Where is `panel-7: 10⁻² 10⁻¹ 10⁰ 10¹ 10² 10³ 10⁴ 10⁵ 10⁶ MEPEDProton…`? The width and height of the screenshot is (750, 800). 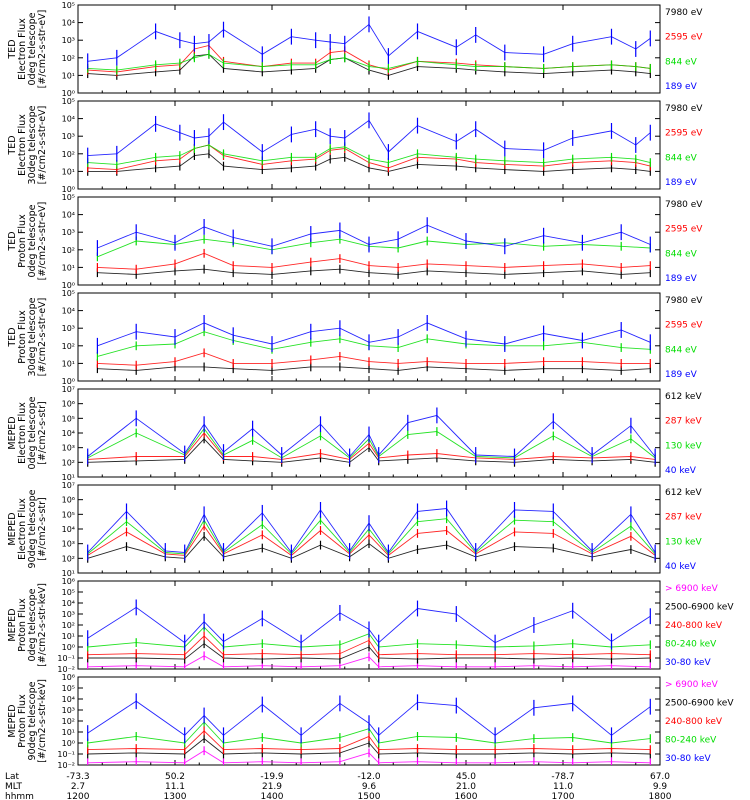 panel-7: 10⁻² 10⁻¹ 10⁰ 10¹ 10² 10³ 10⁴ 10⁵ 10⁶ MEPEDProton… is located at coordinates (370, 625).